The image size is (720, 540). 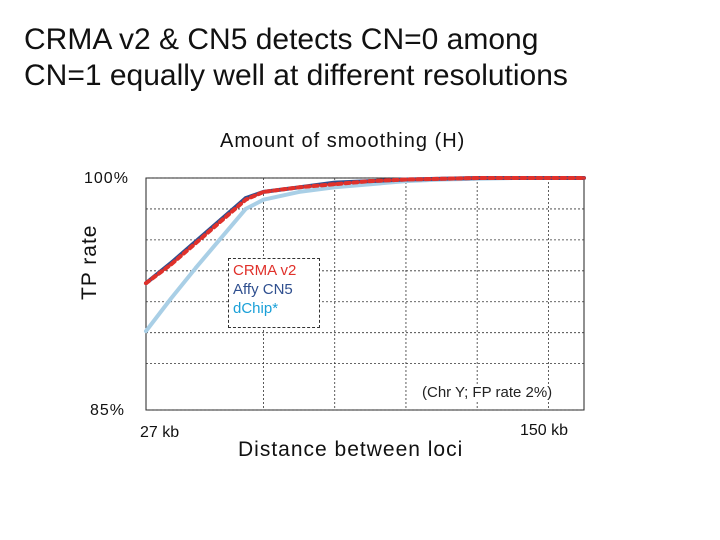 What do you see at coordinates (265, 270) in the screenshot?
I see `legend-item-0: CRMA v2` at bounding box center [265, 270].